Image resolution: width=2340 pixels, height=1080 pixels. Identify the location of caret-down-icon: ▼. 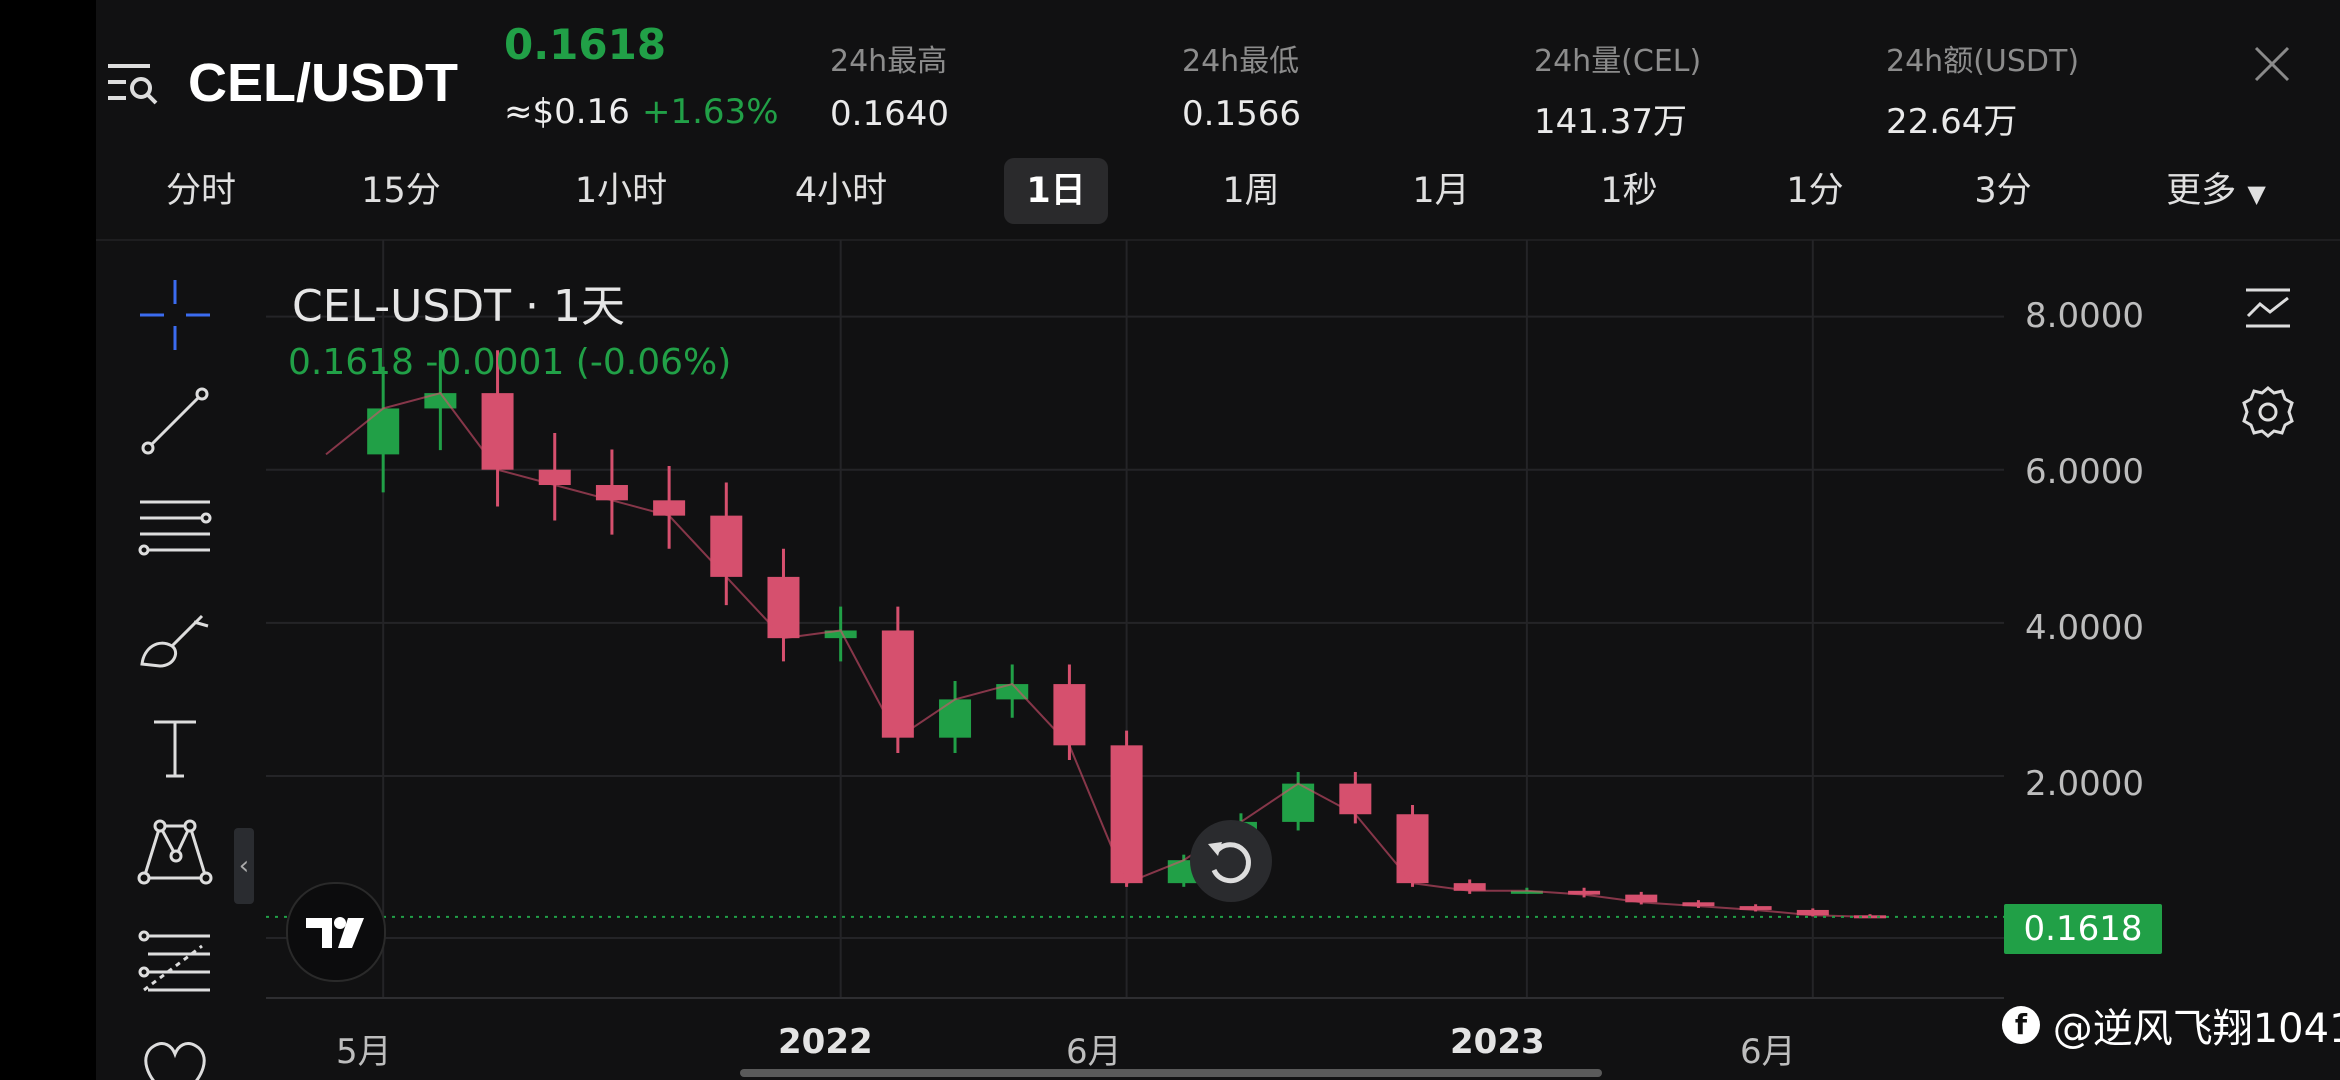
(2256, 194).